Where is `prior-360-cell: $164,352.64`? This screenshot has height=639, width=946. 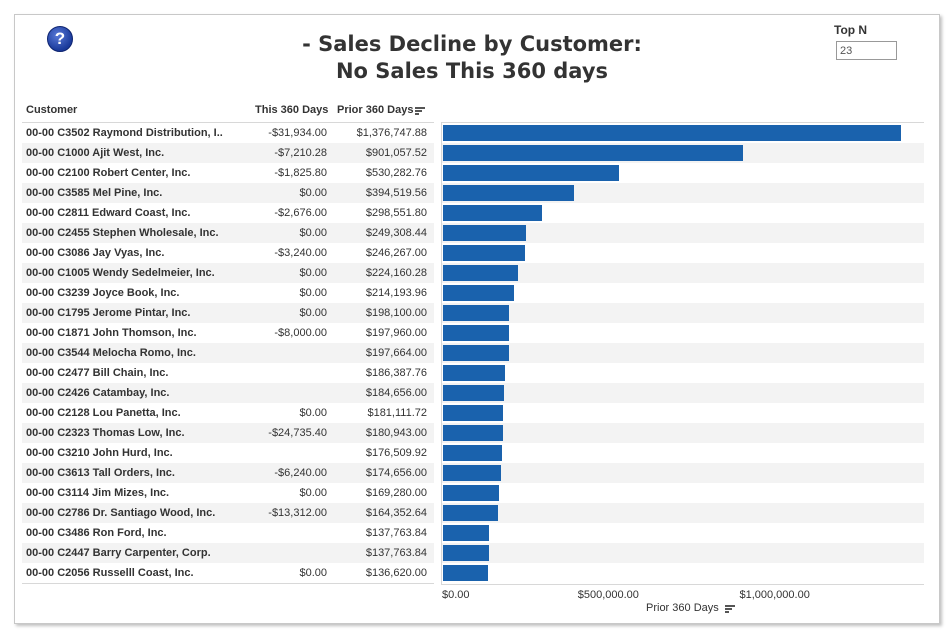 prior-360-cell: $164,352.64 is located at coordinates (396, 513).